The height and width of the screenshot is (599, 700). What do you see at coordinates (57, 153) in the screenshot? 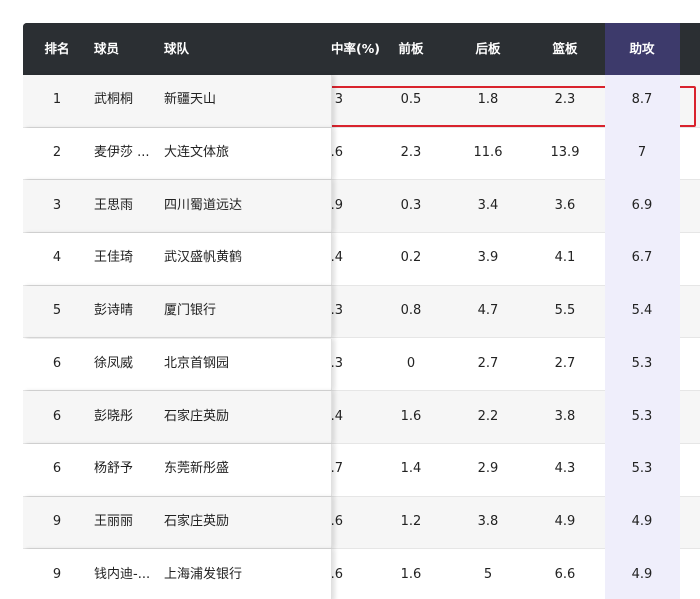
I see `table-cell: 2` at bounding box center [57, 153].